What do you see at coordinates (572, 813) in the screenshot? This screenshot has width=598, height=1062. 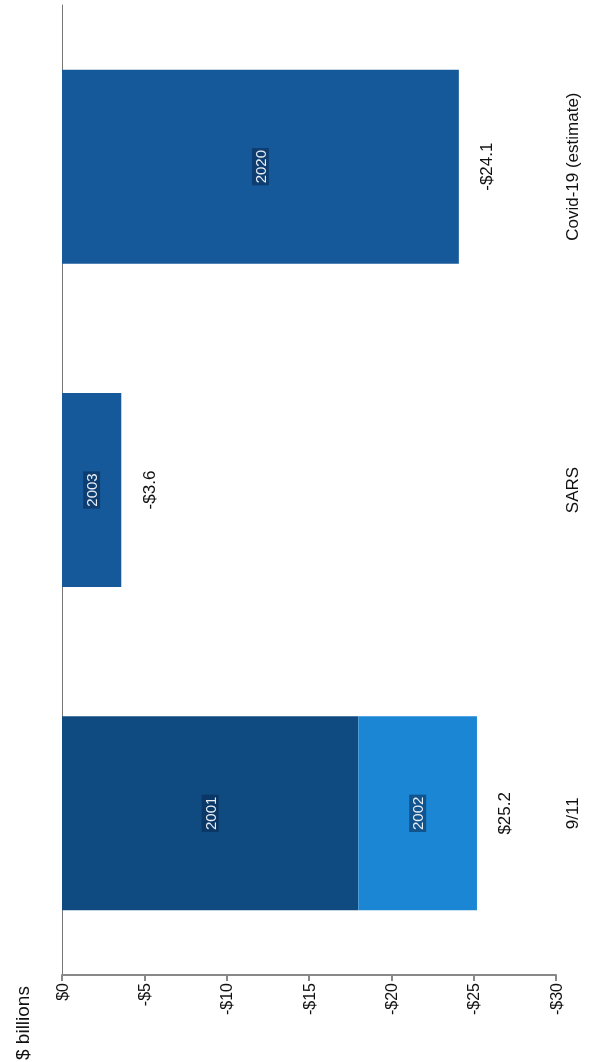 I see `y-tick-label: 9/11` at bounding box center [572, 813].